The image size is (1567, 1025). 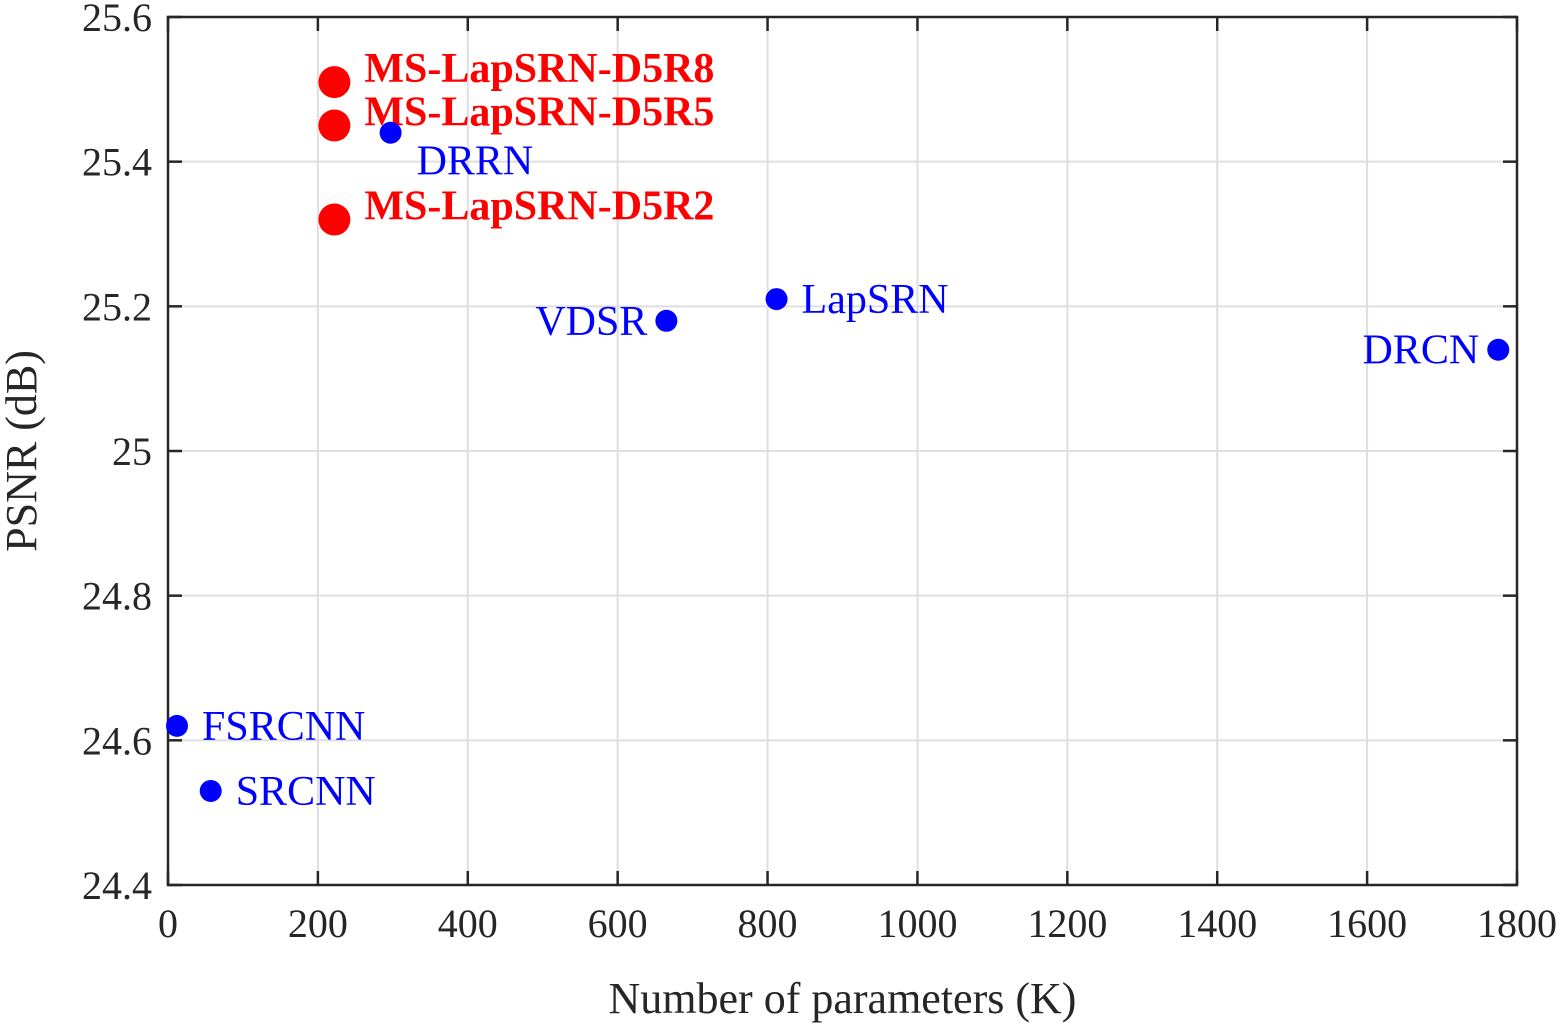 What do you see at coordinates (539, 69) in the screenshot?
I see `point-label-ms-lapsrn-d5r8: MS-LapSRN-D5R8` at bounding box center [539, 69].